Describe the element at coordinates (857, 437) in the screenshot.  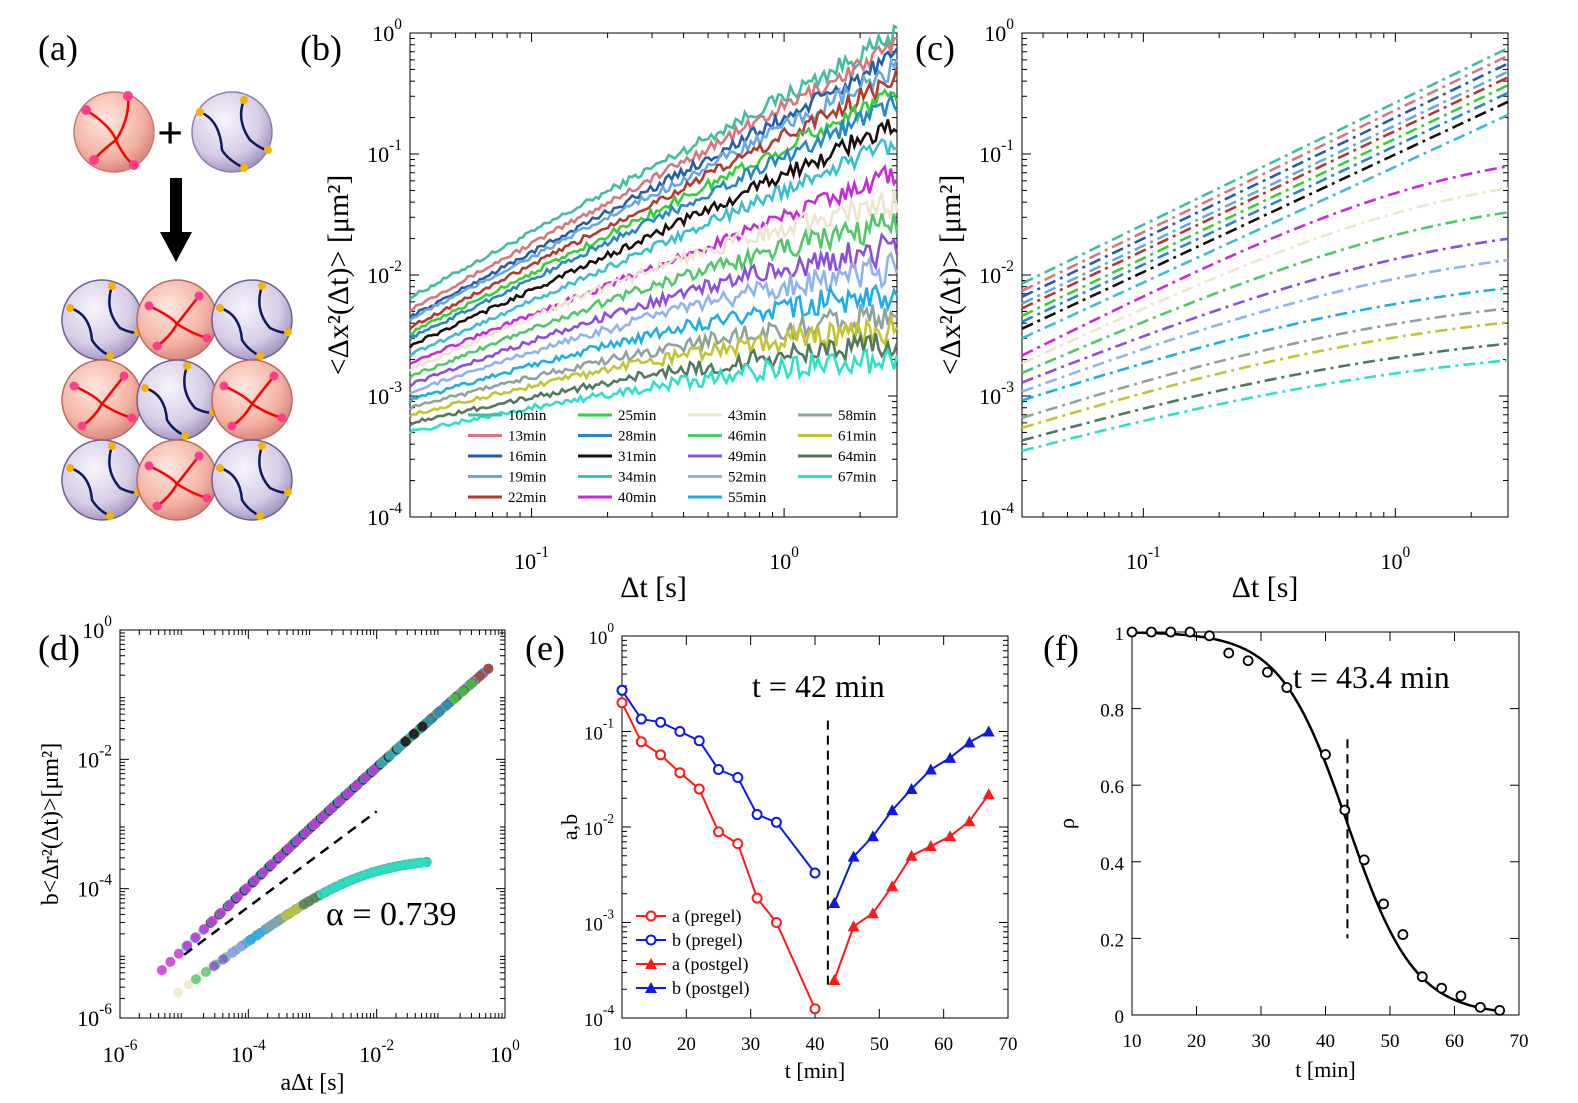
I see `legend-label: 61min` at that location.